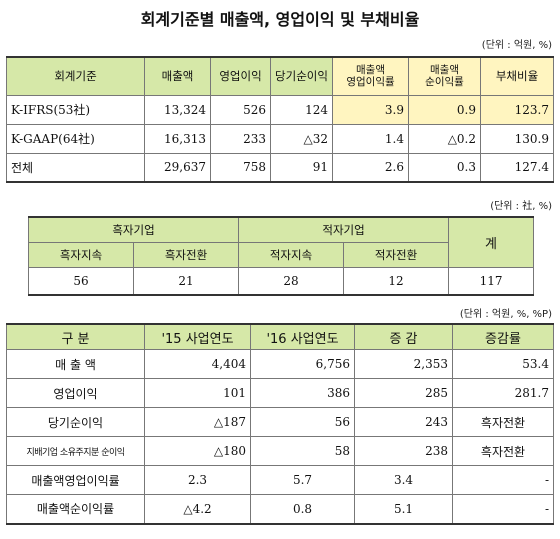  I want to click on row-label: 지배기업 소유주지분 순이익, so click(75, 451).